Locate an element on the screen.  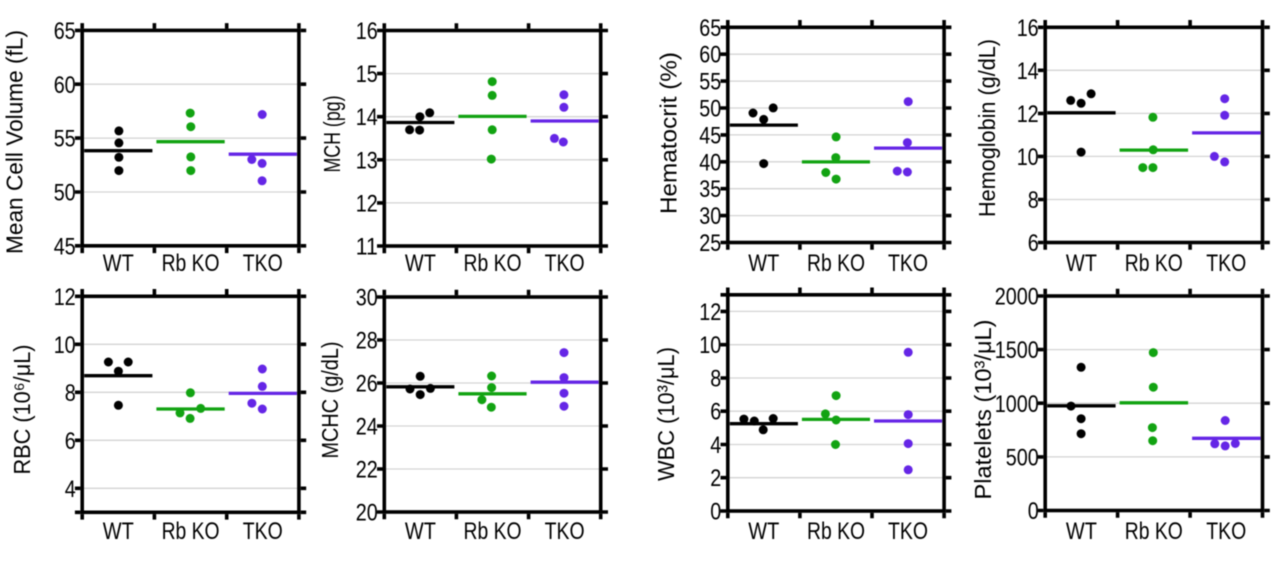
svg-text: 2000 is located at coordinates (1017, 297).